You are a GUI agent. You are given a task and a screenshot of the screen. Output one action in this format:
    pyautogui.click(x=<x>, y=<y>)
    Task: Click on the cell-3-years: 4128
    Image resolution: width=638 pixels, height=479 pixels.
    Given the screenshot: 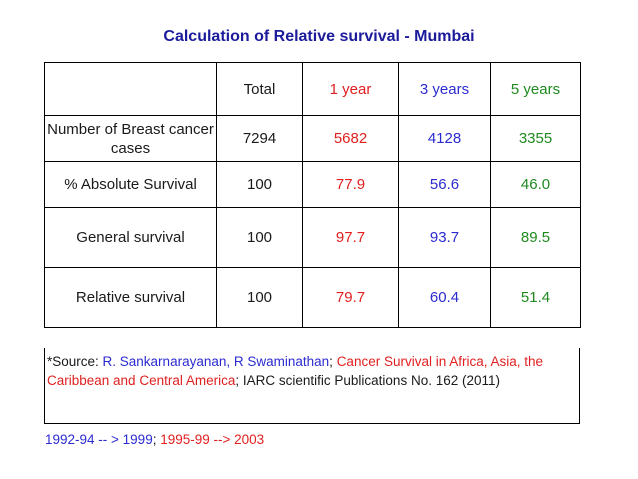 What is the action you would take?
    pyautogui.click(x=444, y=138)
    